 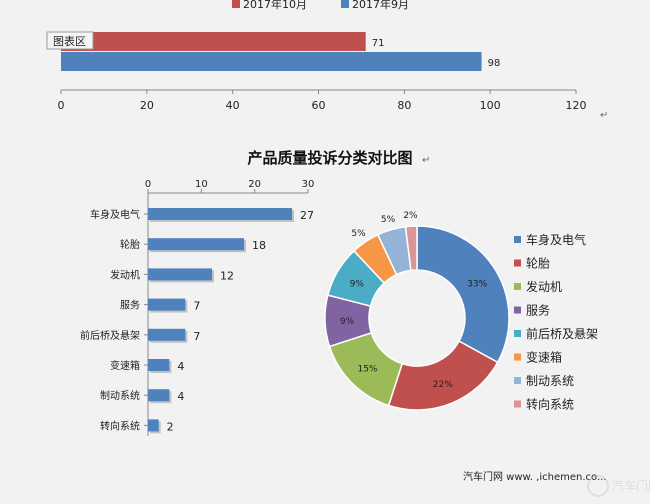 I want to click on x-tick-label-5: 100, so click(x=490, y=105).